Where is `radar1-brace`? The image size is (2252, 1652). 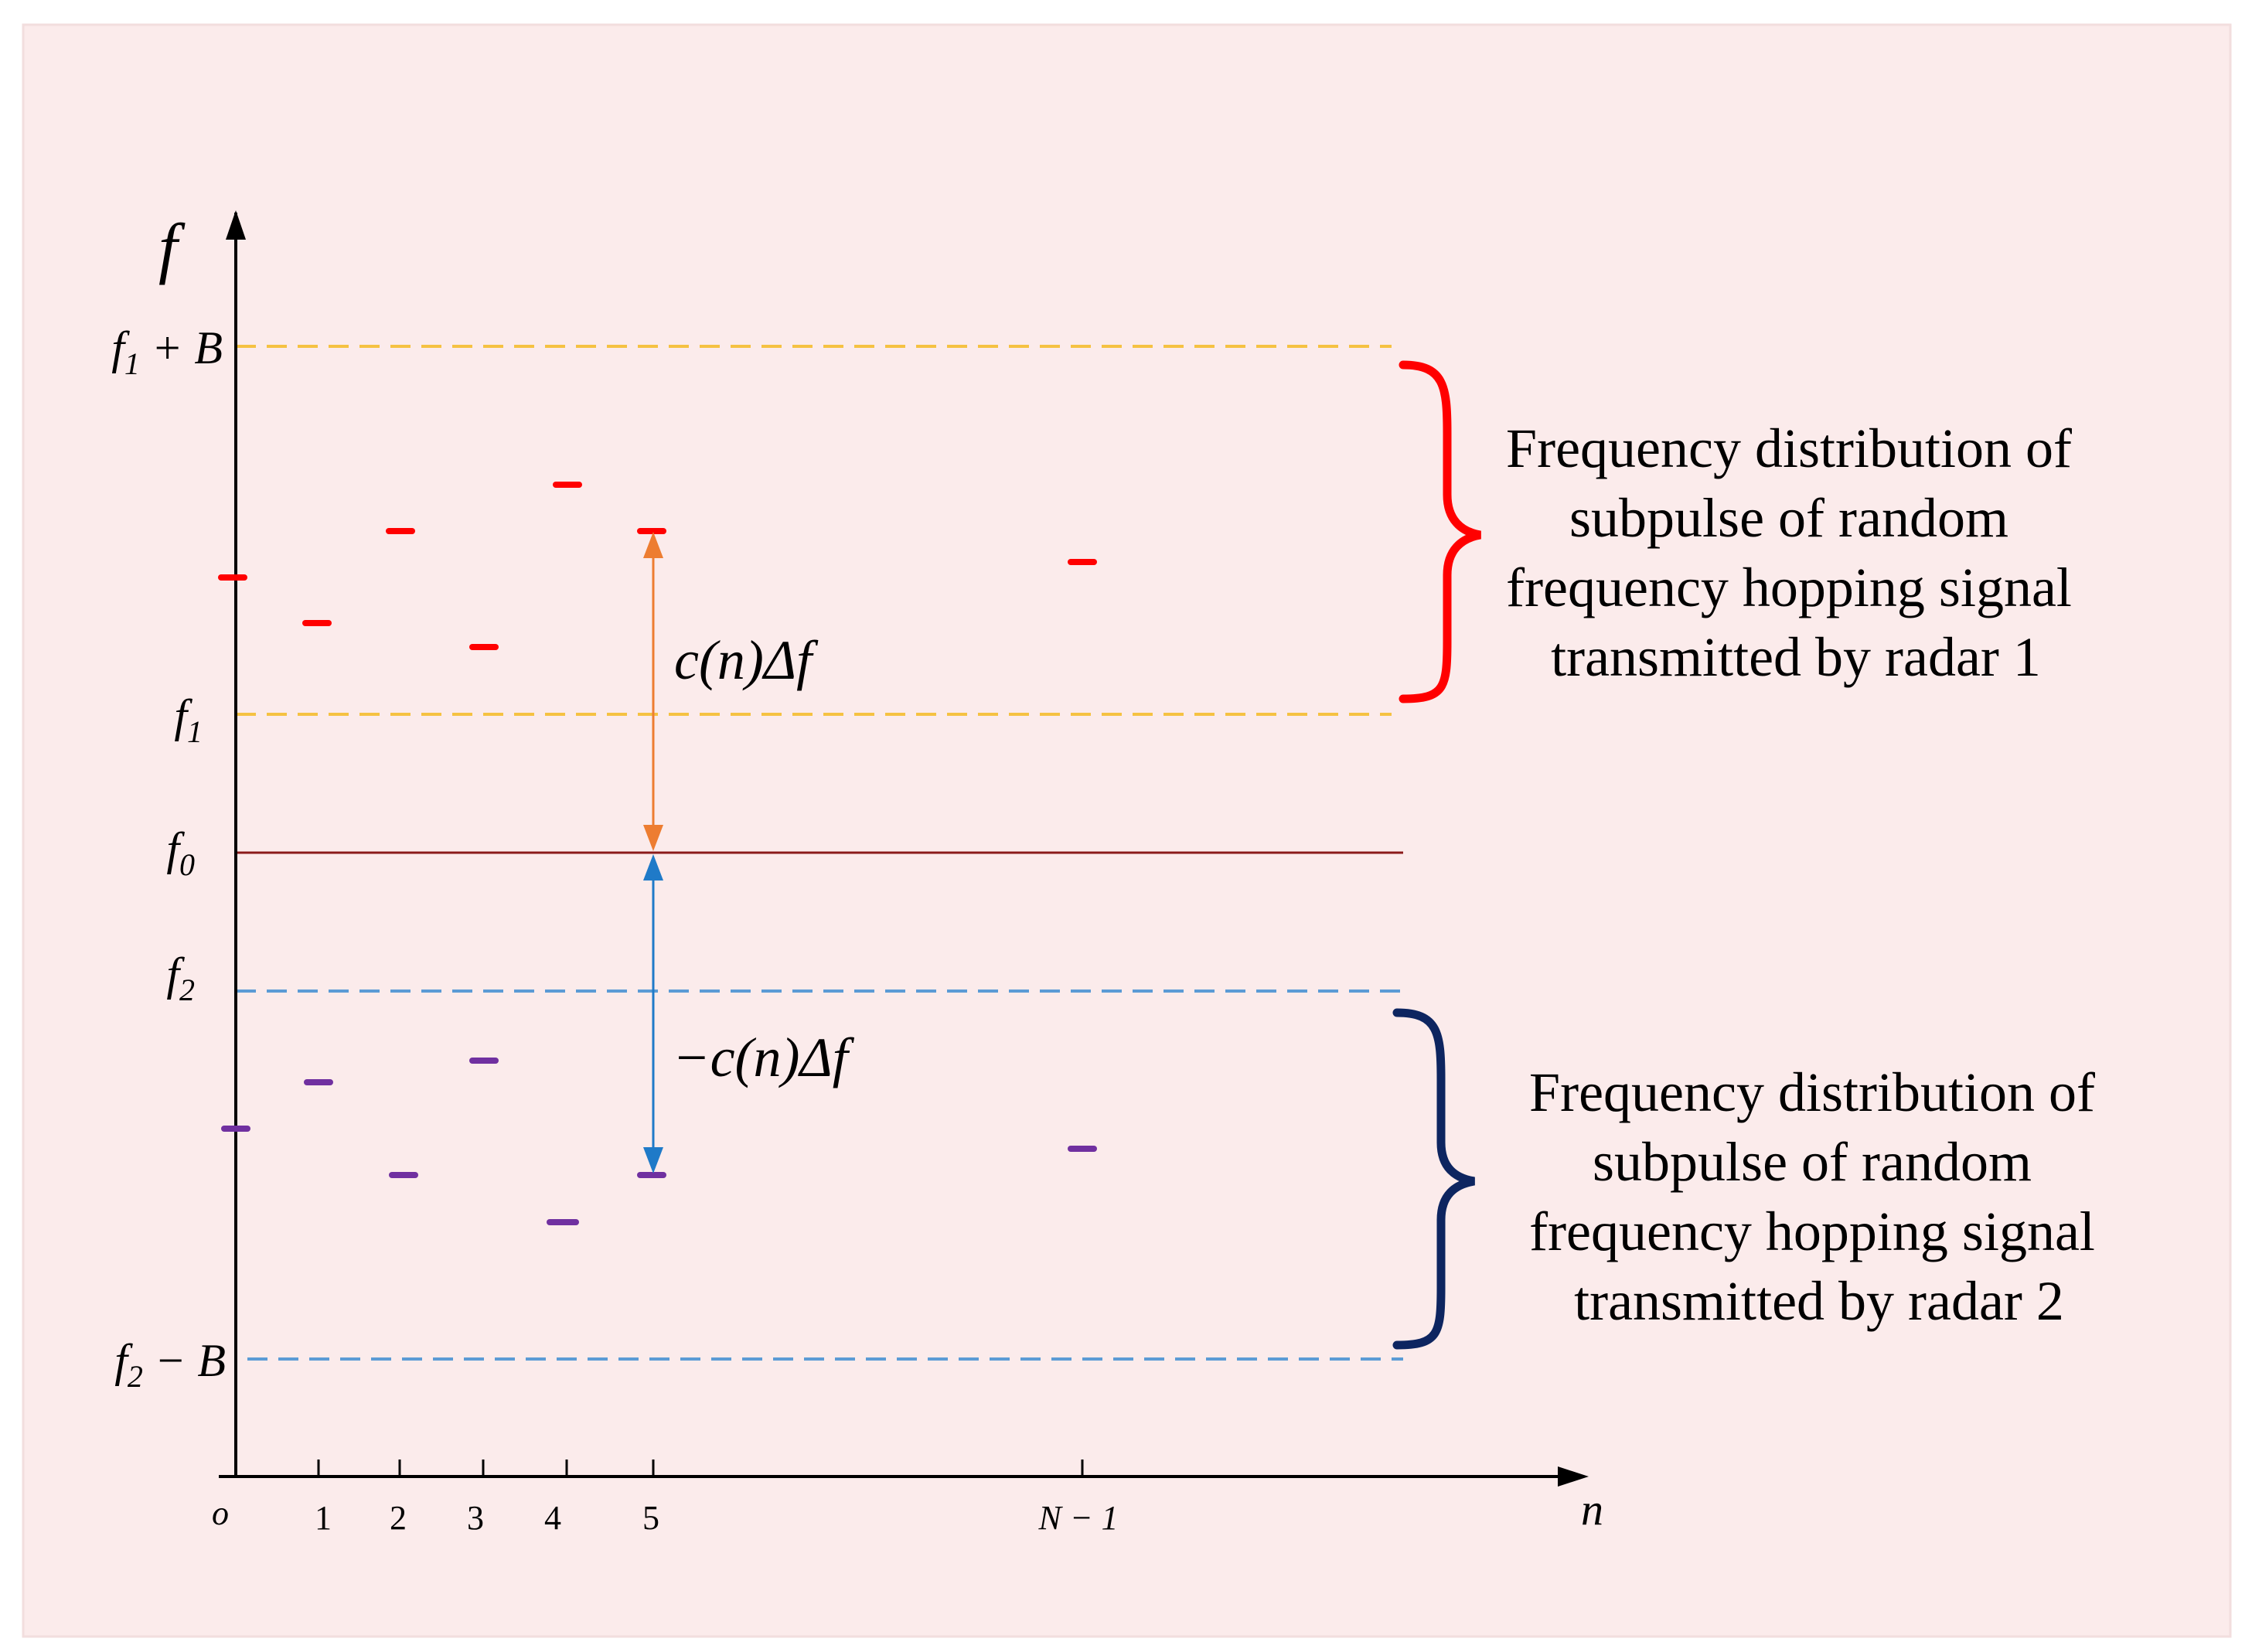
radar1-brace is located at coordinates (1440, 531).